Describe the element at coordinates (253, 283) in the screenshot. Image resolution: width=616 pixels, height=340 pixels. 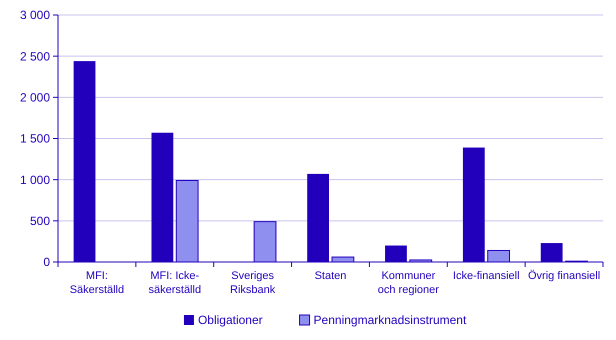
I see `x-tick-label: Sveriges Riksbank` at that location.